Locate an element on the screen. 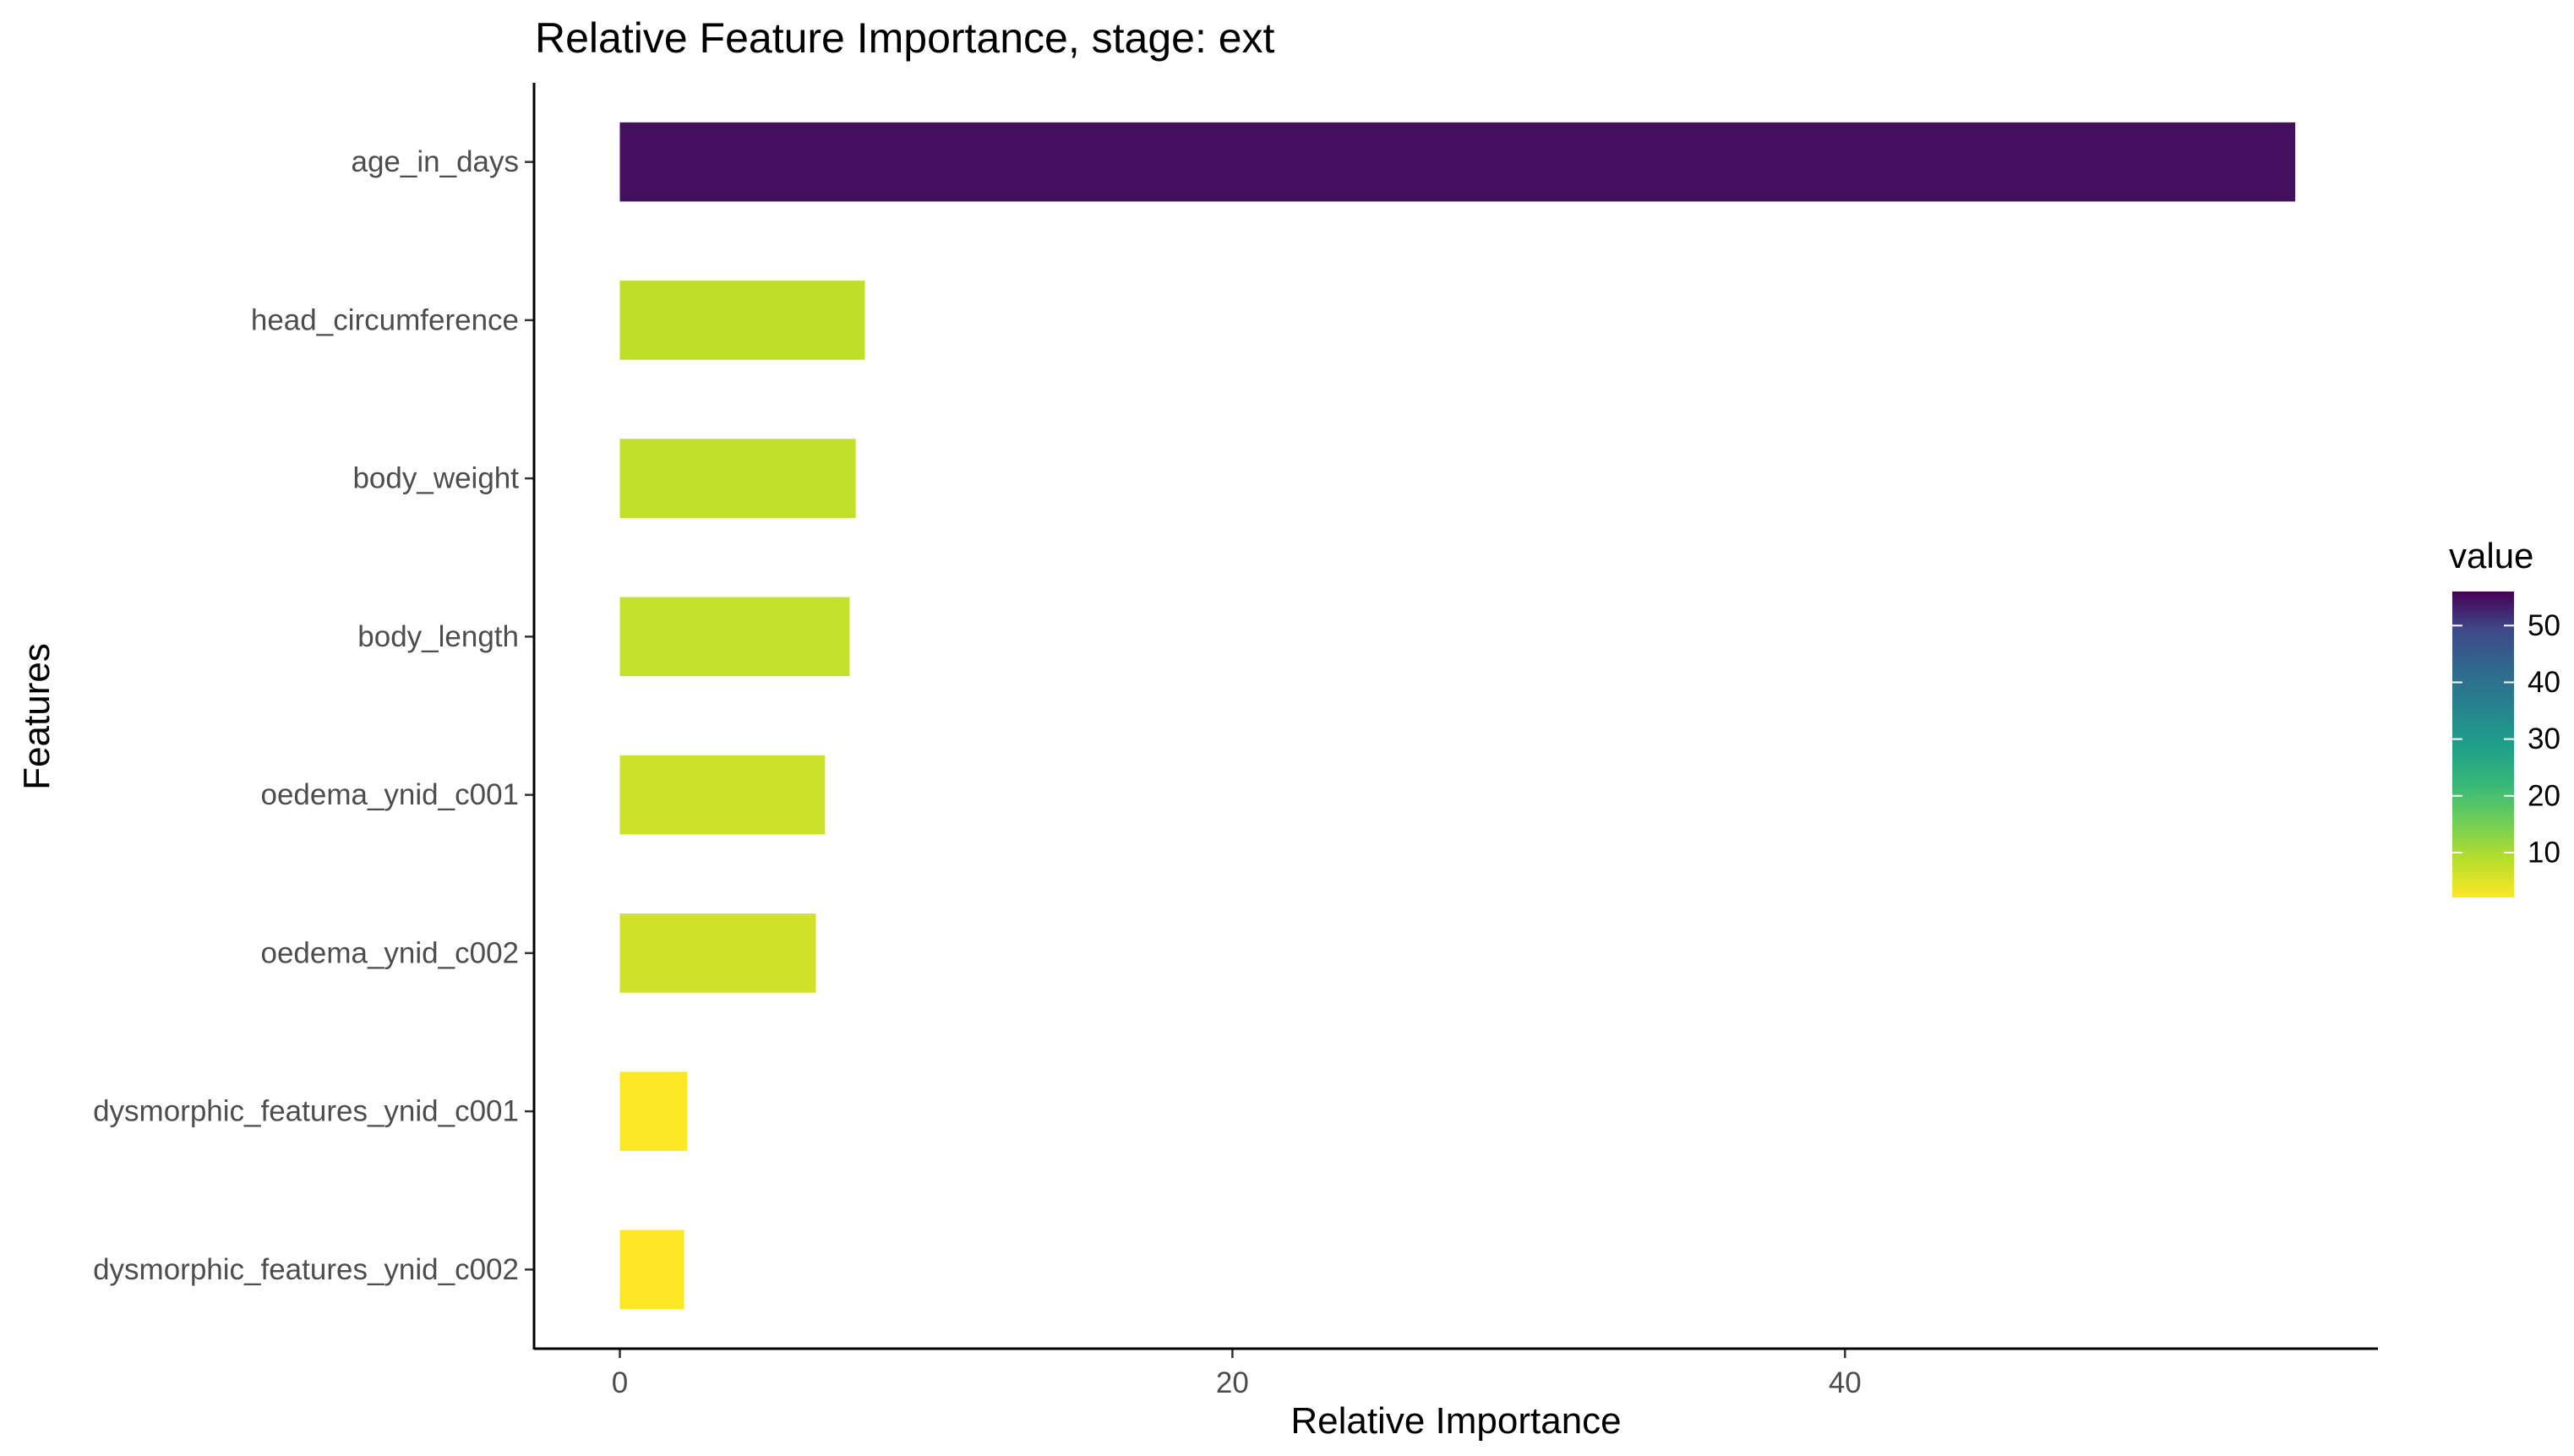 The width and height of the screenshot is (2574, 1456). legend-tick-label: 10 is located at coordinates (2544, 852).